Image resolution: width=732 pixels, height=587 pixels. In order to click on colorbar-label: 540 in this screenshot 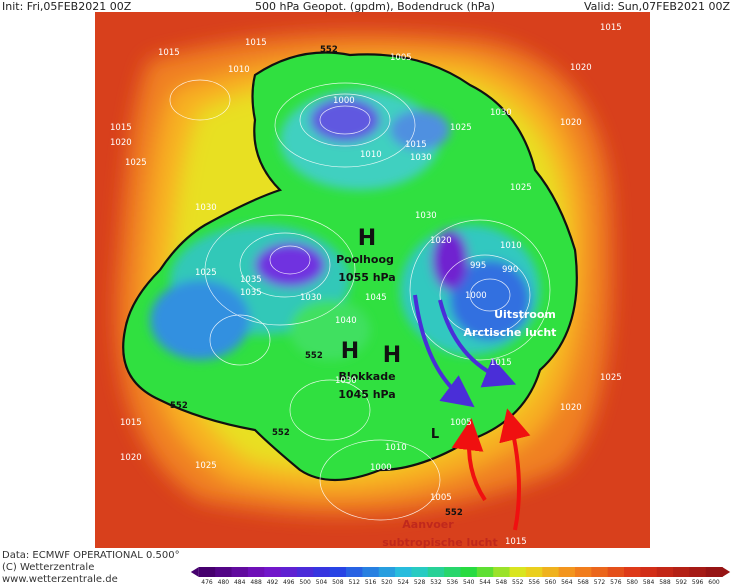, I will do `click(469, 582)`.